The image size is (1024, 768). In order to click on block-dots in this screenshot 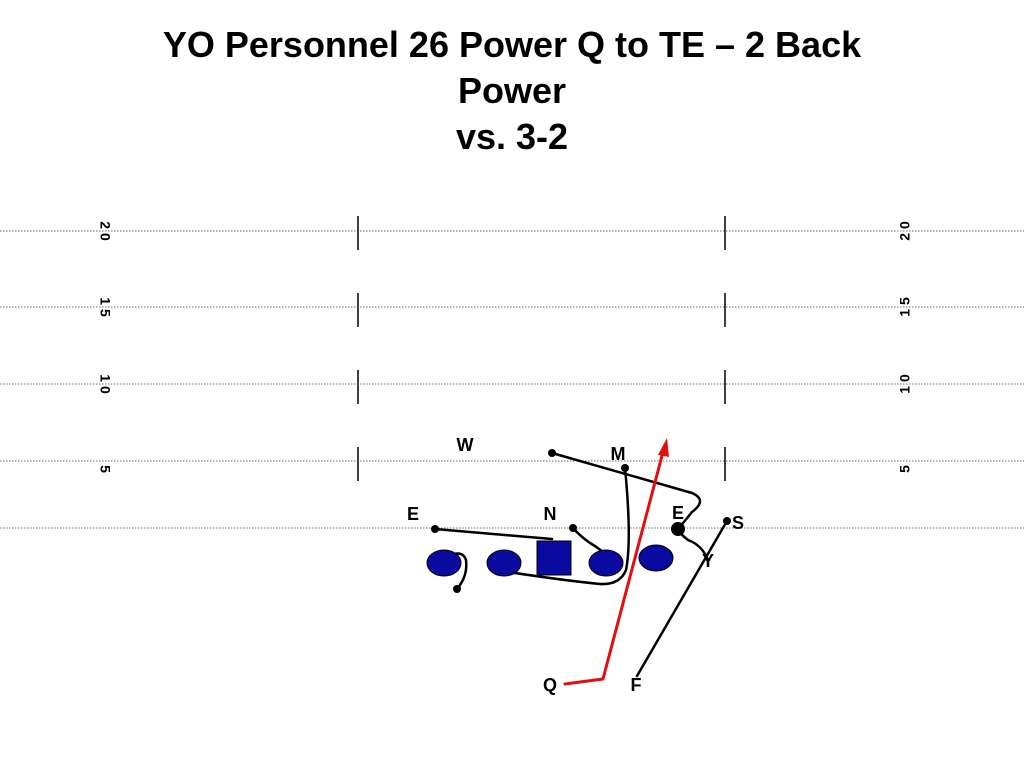, I will do `click(581, 521)`.